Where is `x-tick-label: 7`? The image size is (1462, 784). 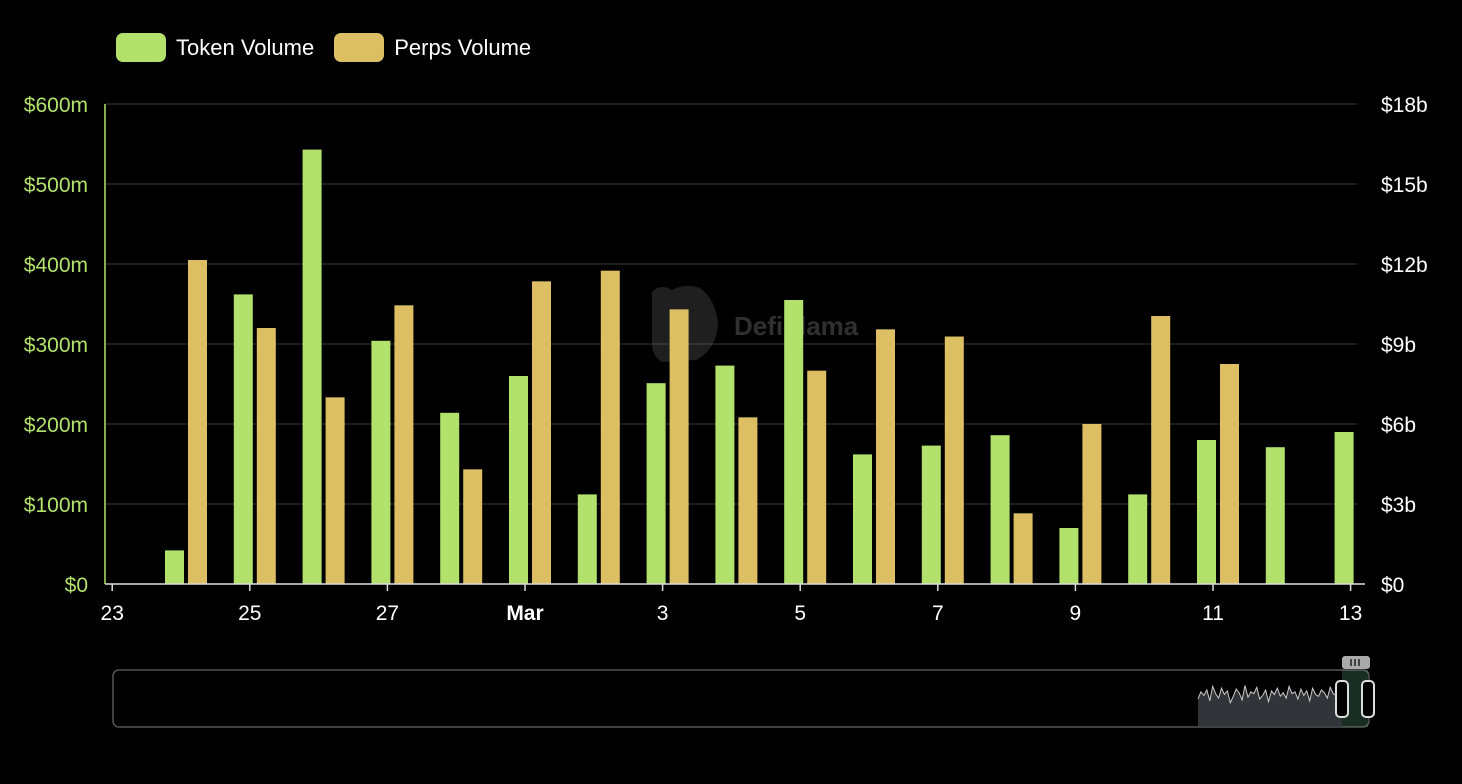
x-tick-label: 7 is located at coordinates (938, 613).